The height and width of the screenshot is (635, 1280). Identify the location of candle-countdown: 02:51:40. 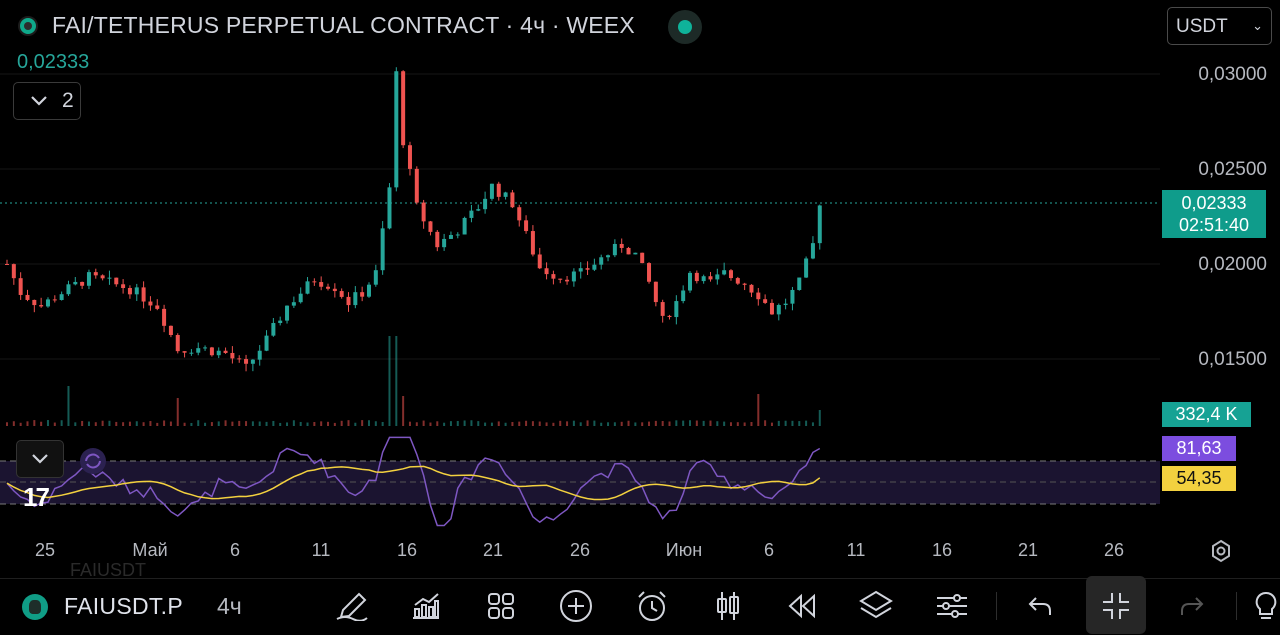
(1214, 225).